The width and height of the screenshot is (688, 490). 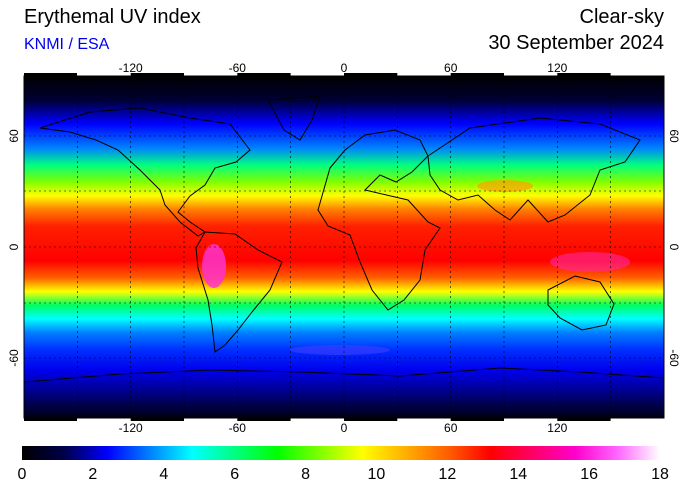 I want to click on sky-condition-label: Clear-sky, so click(x=621, y=17).